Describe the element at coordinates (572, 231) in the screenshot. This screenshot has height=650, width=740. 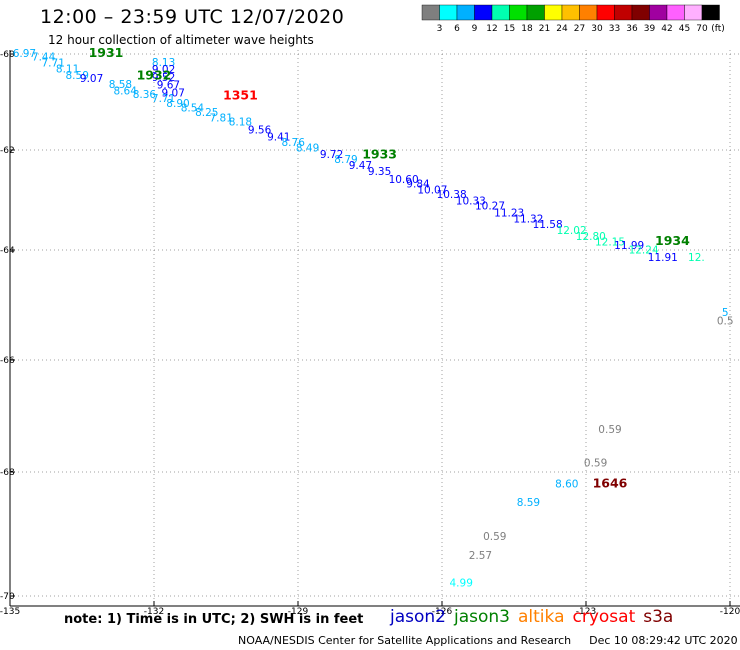
I see `data-point-label: 12.02` at that location.